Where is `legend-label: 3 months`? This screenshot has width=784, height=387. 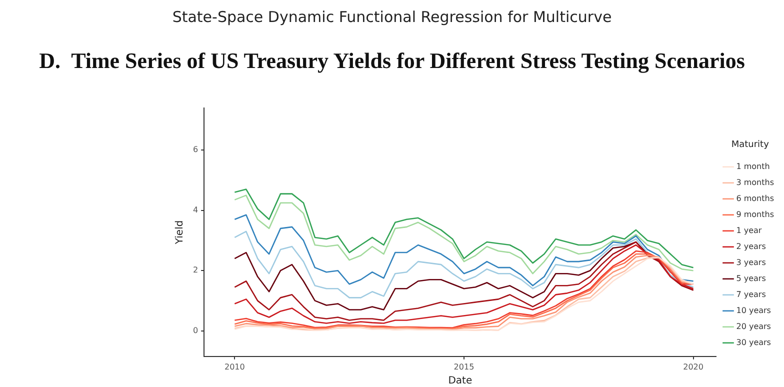 legend-label: 3 months is located at coordinates (755, 182).